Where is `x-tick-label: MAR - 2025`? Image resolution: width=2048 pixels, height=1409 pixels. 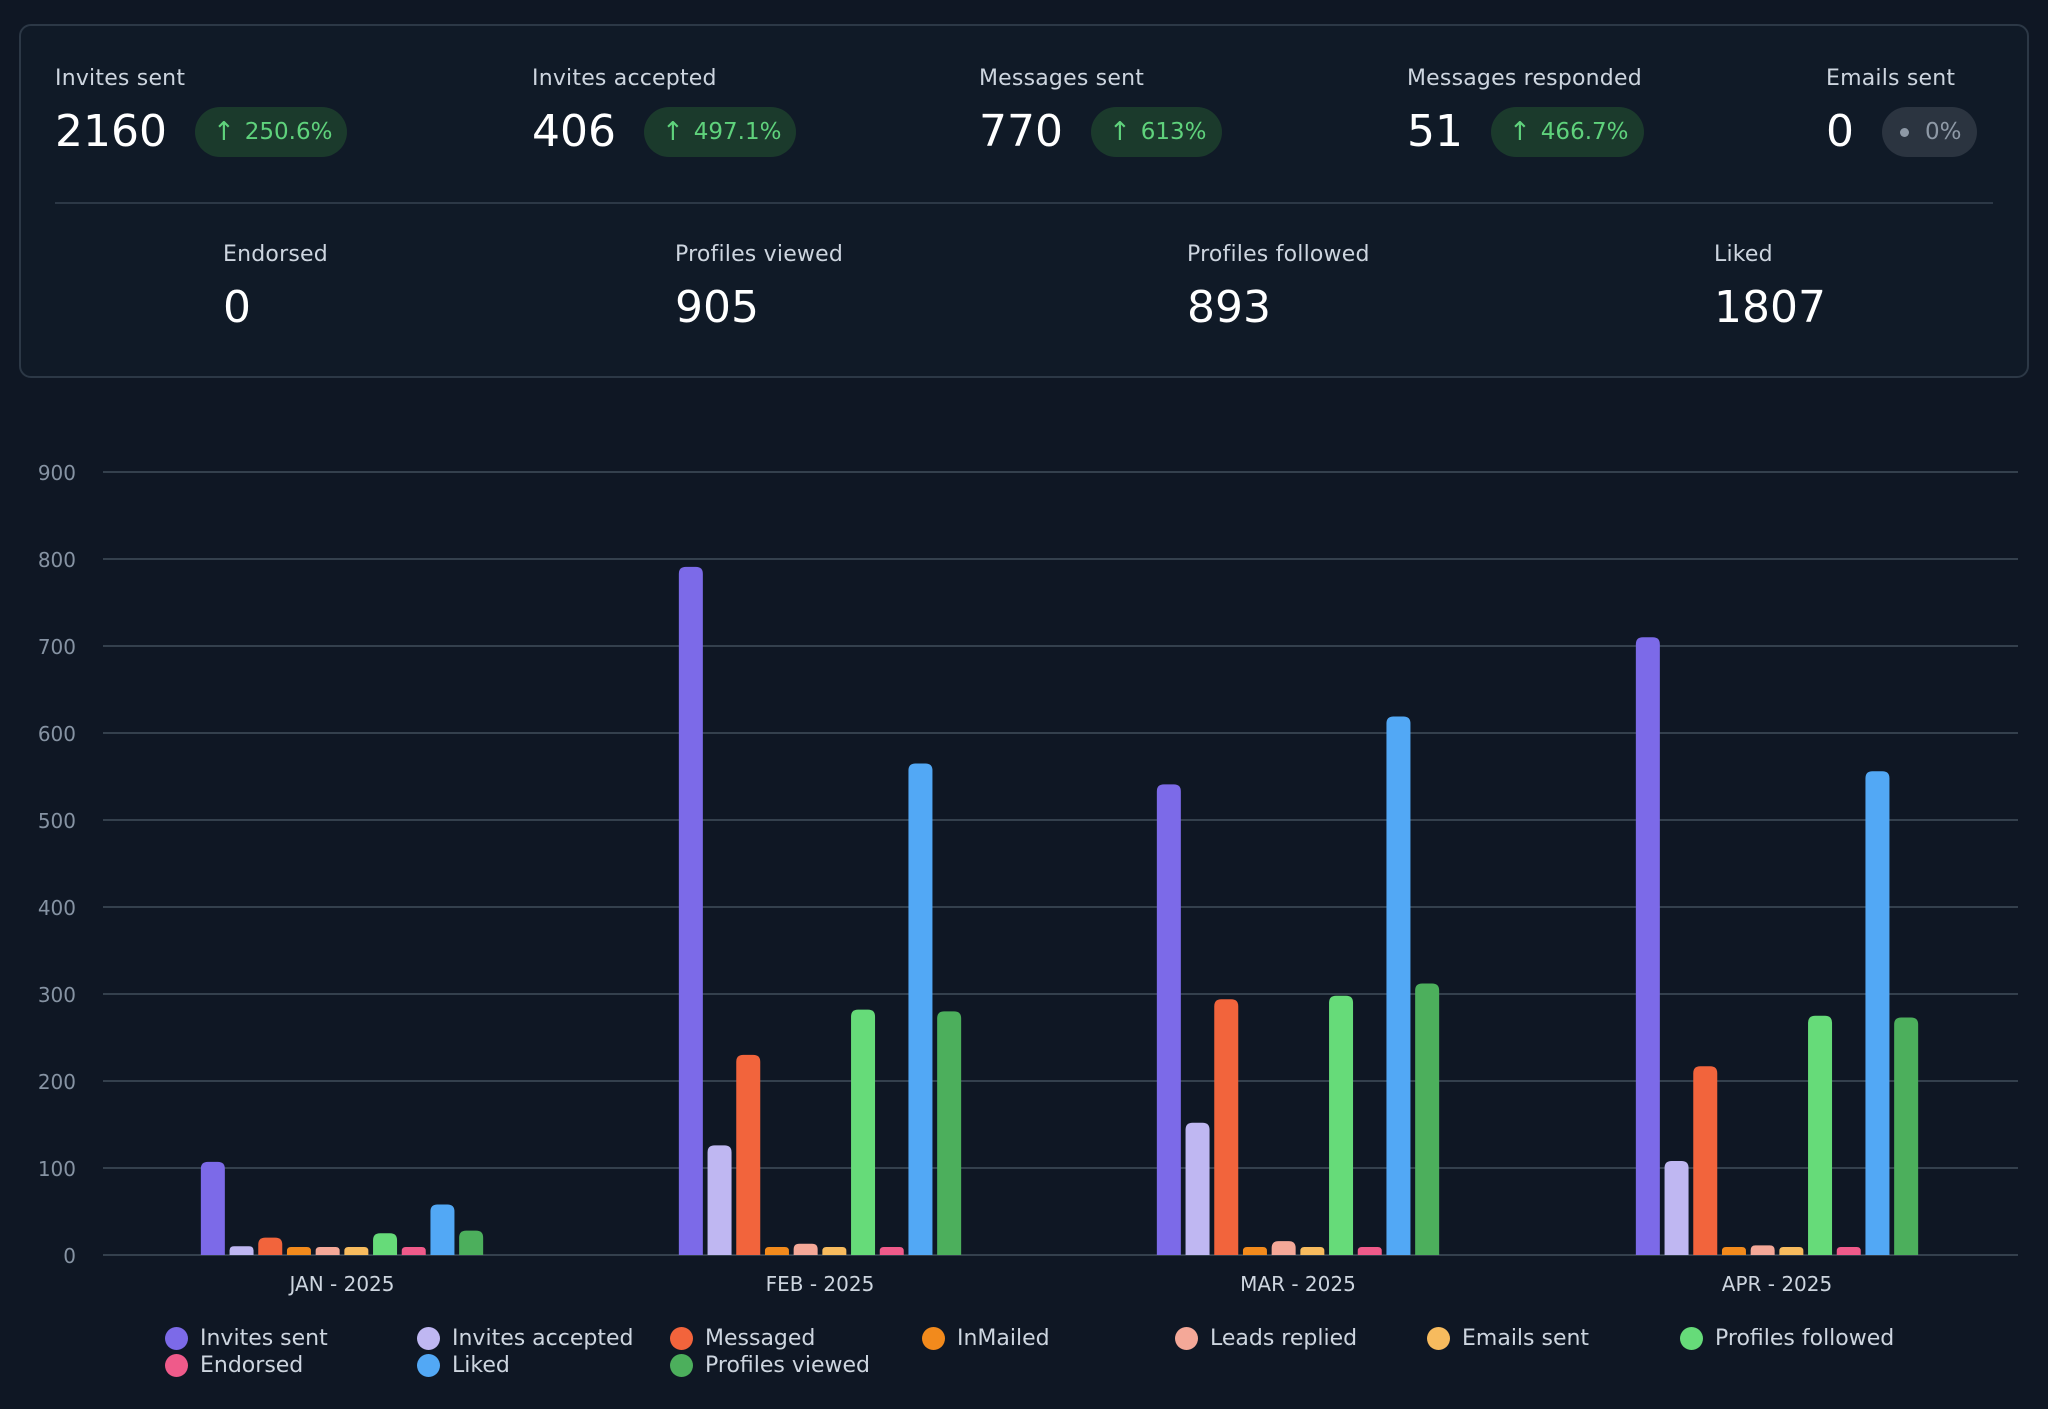 x-tick-label: MAR - 2025 is located at coordinates (1298, 1284).